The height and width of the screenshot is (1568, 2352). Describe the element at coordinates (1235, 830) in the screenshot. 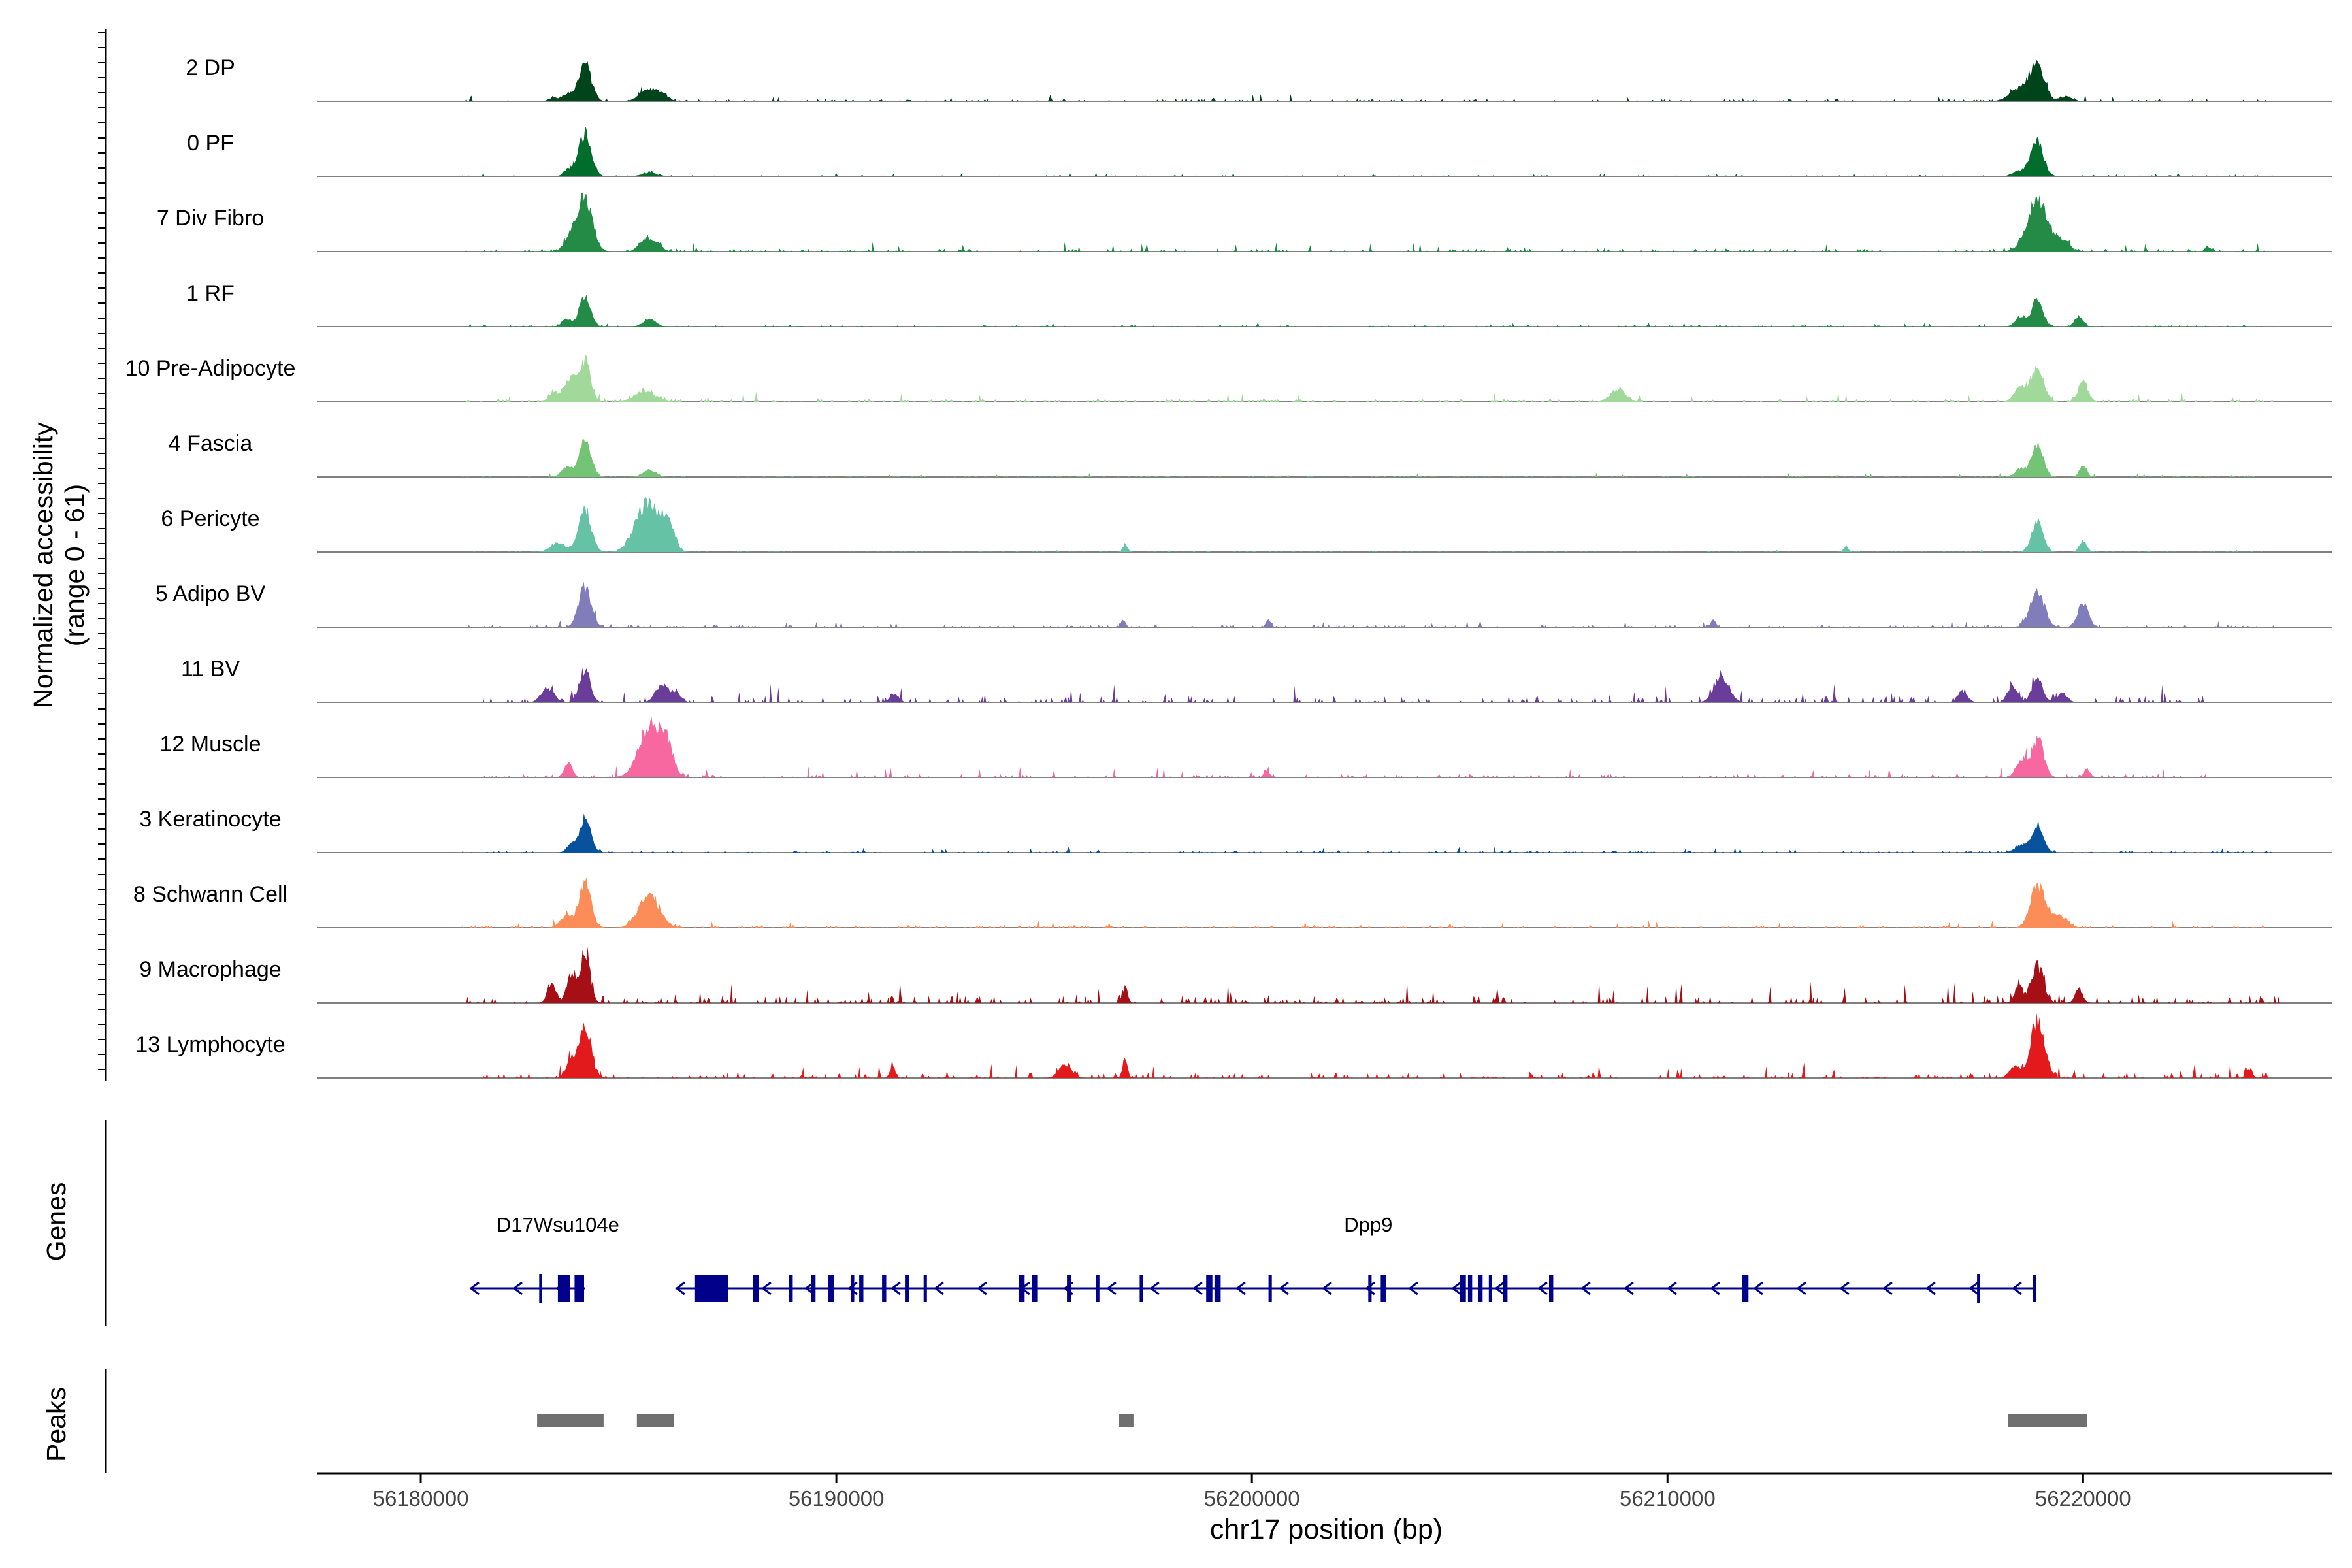

I see `track-10: 3 Keratinocyte` at that location.